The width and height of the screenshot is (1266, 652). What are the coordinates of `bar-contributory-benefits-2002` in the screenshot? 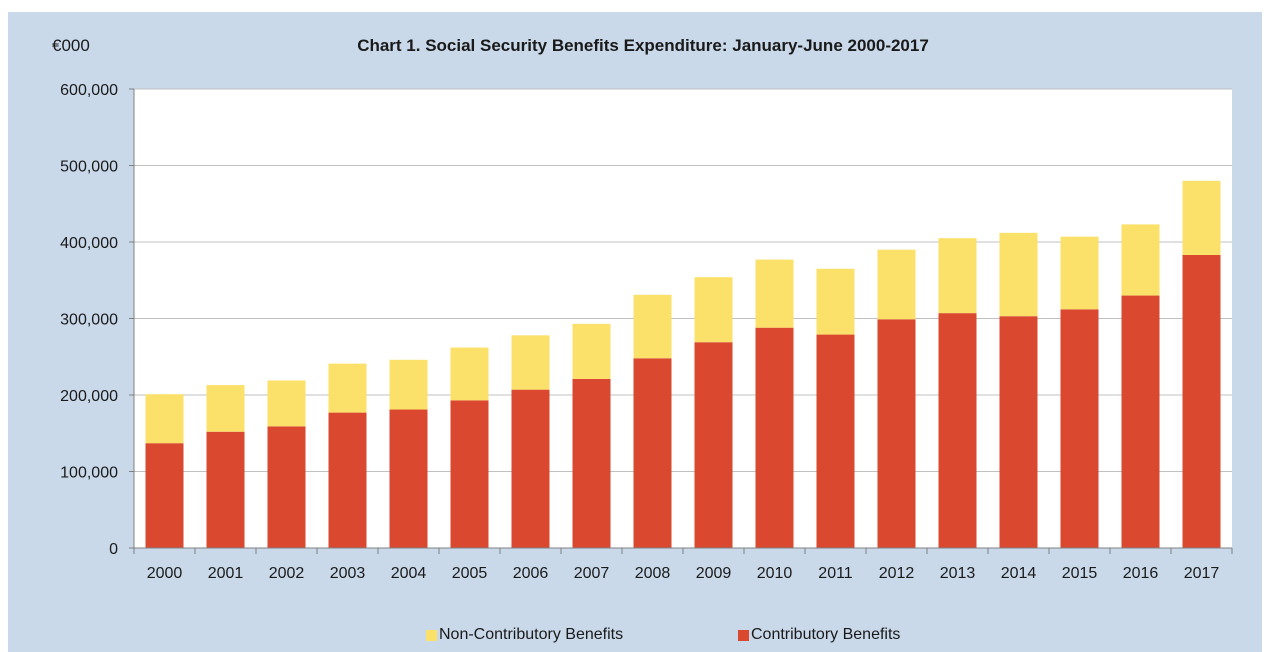 It's located at (286, 487).